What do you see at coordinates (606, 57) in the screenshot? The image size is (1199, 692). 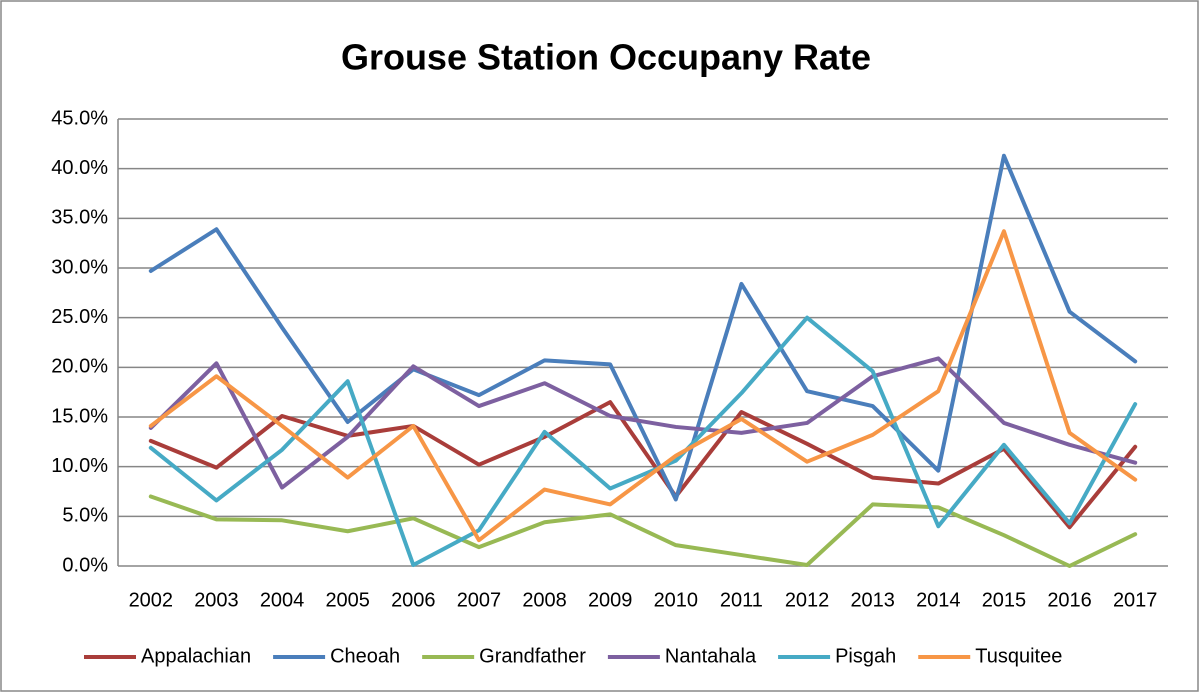 I see `chart-title: Grouse Station Occupany Rate` at bounding box center [606, 57].